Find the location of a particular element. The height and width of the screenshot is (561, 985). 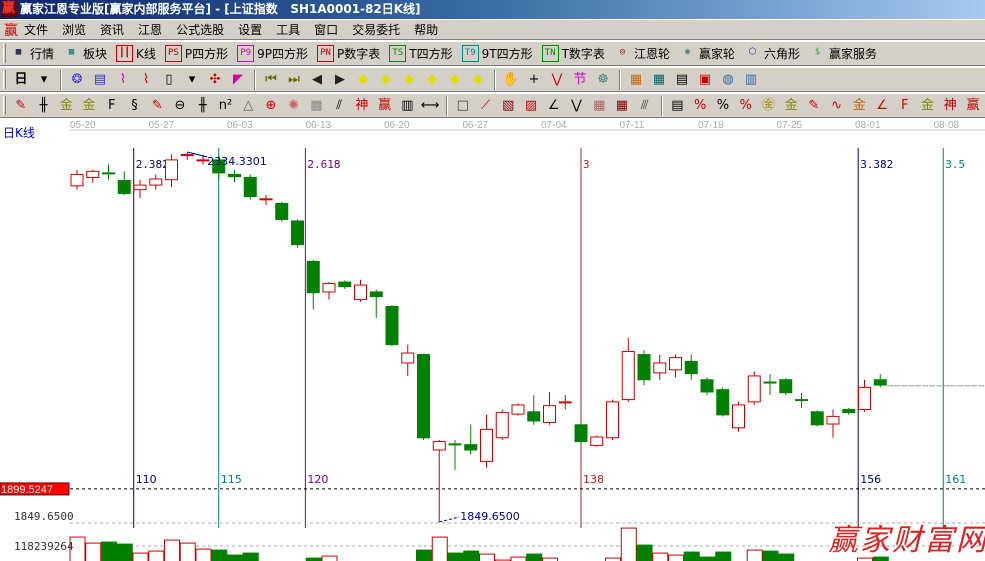

zigzag-icon: ⋁ is located at coordinates (557, 79).